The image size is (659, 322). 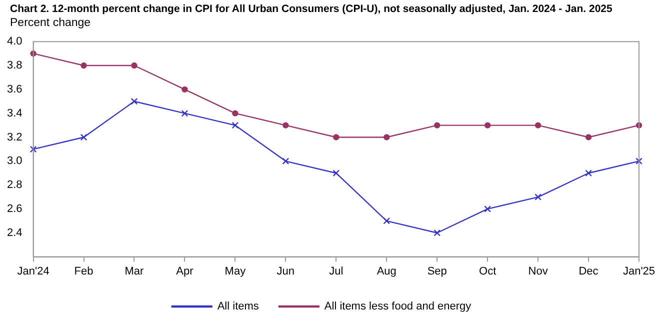 I want to click on x-tick-label: Sep, so click(x=437, y=271).